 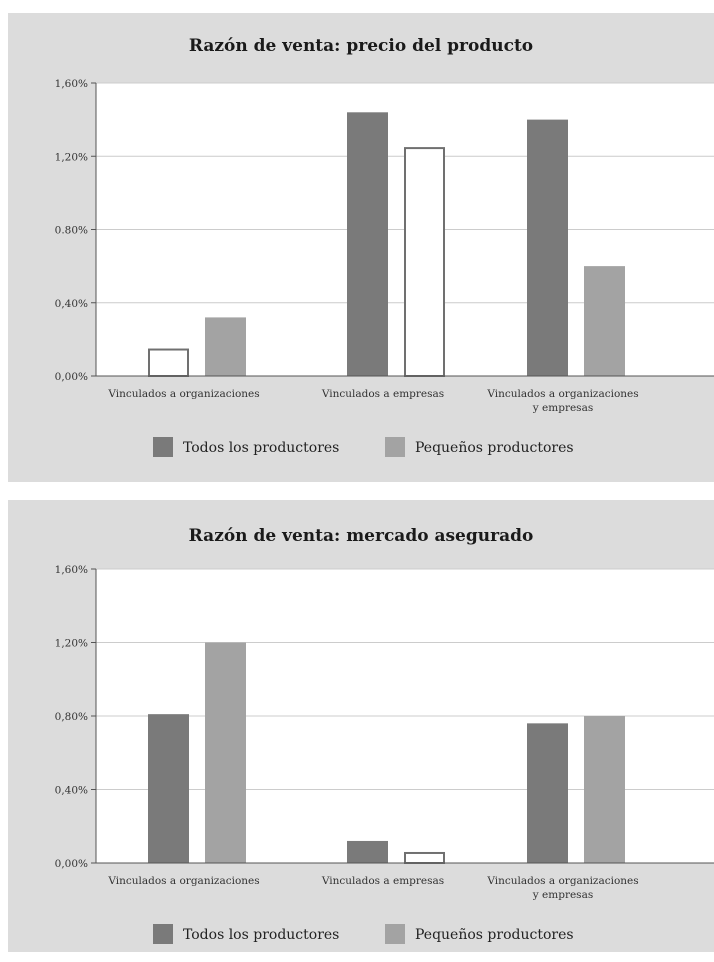 I want to click on chart-title: Razón de venta: mercado asegurado, so click(x=361, y=536).